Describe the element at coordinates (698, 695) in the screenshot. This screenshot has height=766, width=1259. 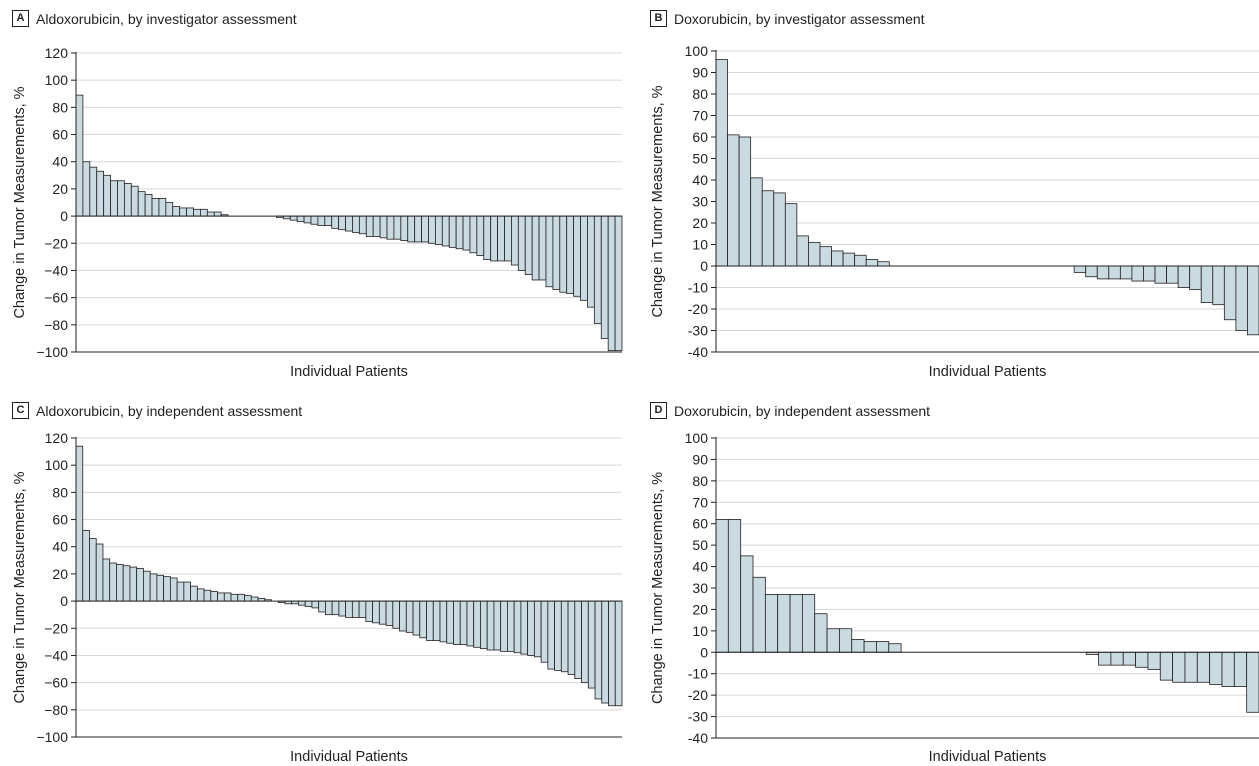
I see `y-tick-label: -20` at that location.